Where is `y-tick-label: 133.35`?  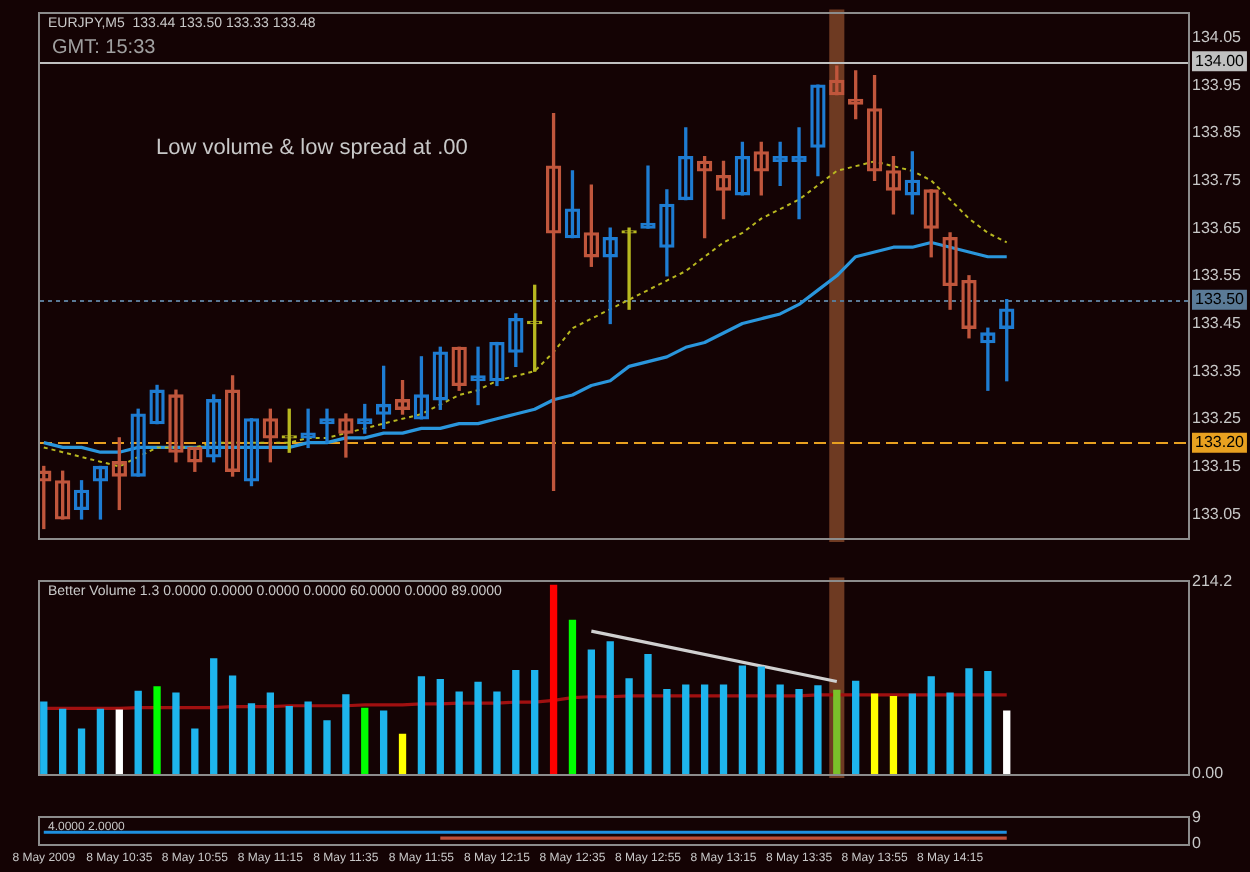 y-tick-label: 133.35 is located at coordinates (1217, 370).